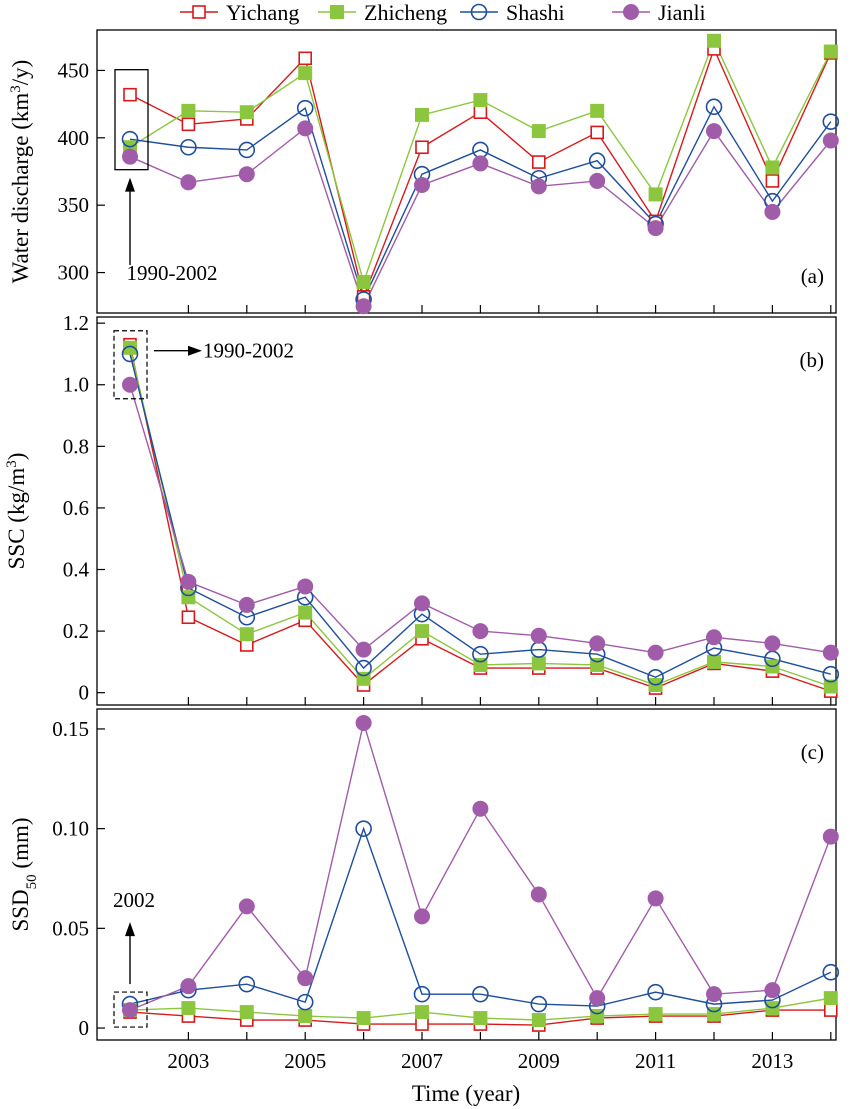 The width and height of the screenshot is (850, 1109). What do you see at coordinates (76, 446) in the screenshot?
I see `y-tick-label: 0.8` at bounding box center [76, 446].